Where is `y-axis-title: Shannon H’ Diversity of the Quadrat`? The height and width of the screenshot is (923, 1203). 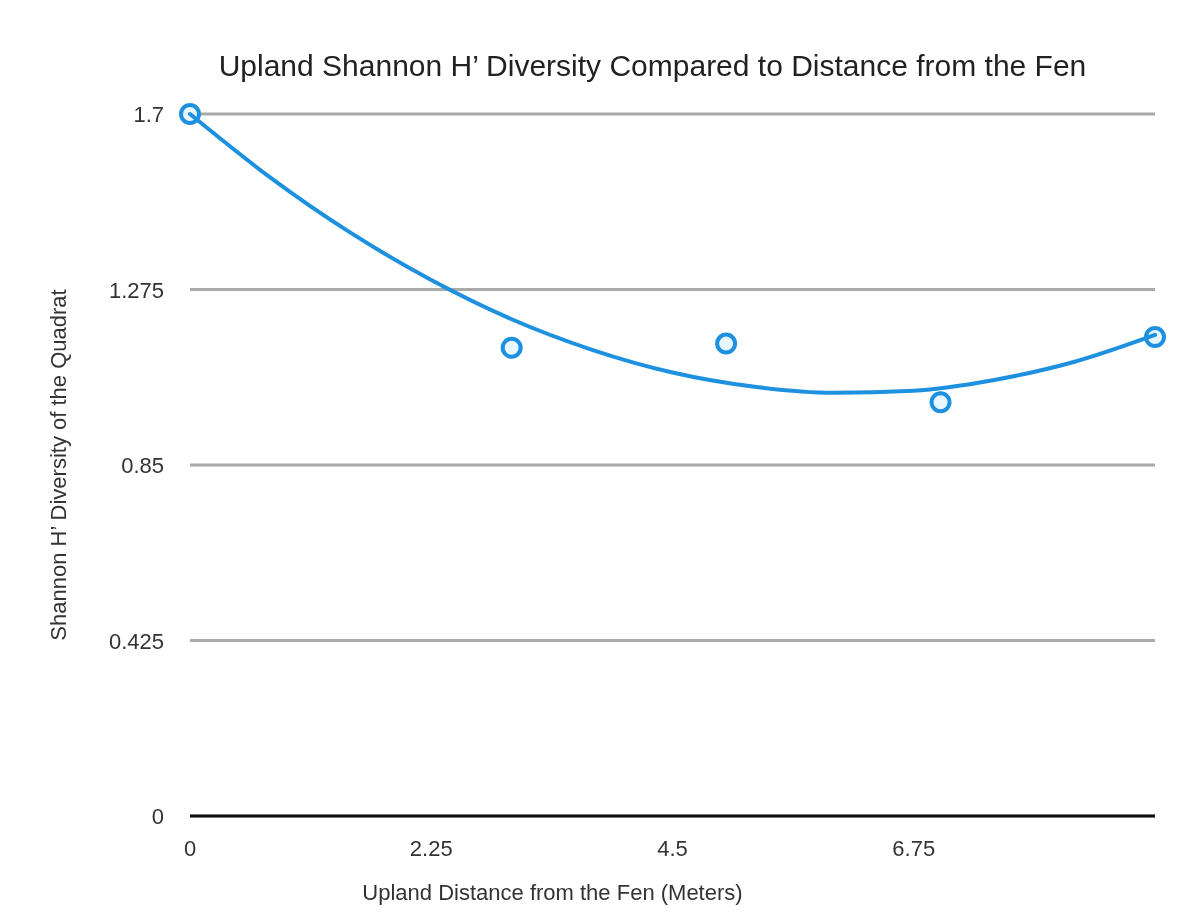
y-axis-title: Shannon H’ Diversity of the Quadrat is located at coordinates (58, 465).